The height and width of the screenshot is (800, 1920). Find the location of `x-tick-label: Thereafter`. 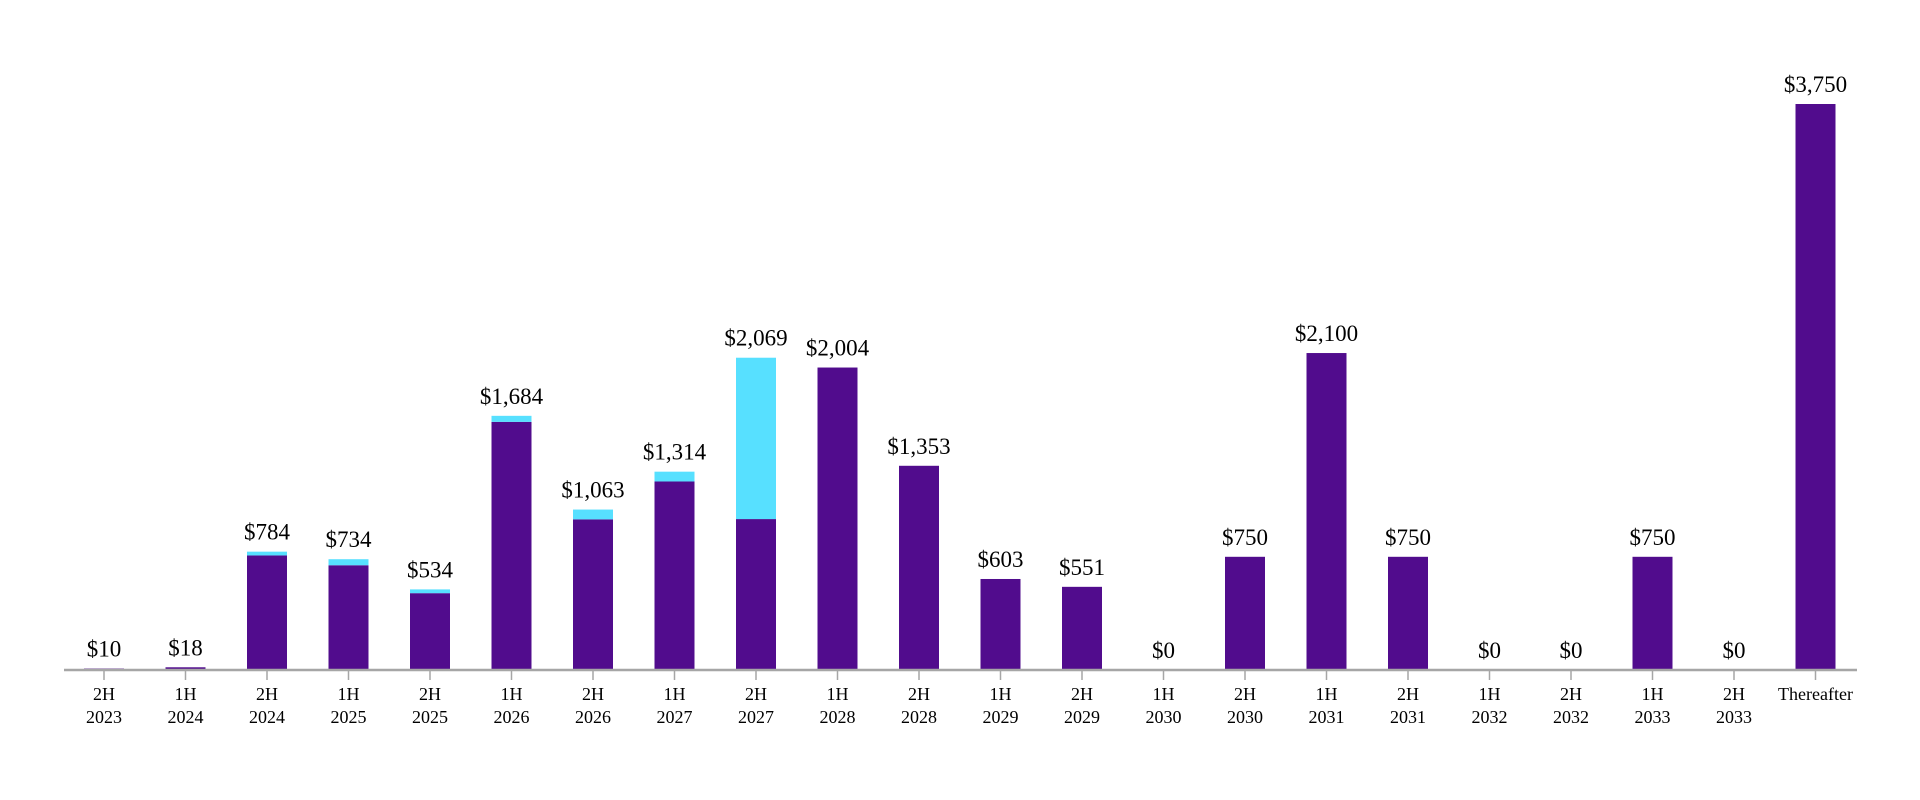

x-tick-label: Thereafter is located at coordinates (1815, 694).